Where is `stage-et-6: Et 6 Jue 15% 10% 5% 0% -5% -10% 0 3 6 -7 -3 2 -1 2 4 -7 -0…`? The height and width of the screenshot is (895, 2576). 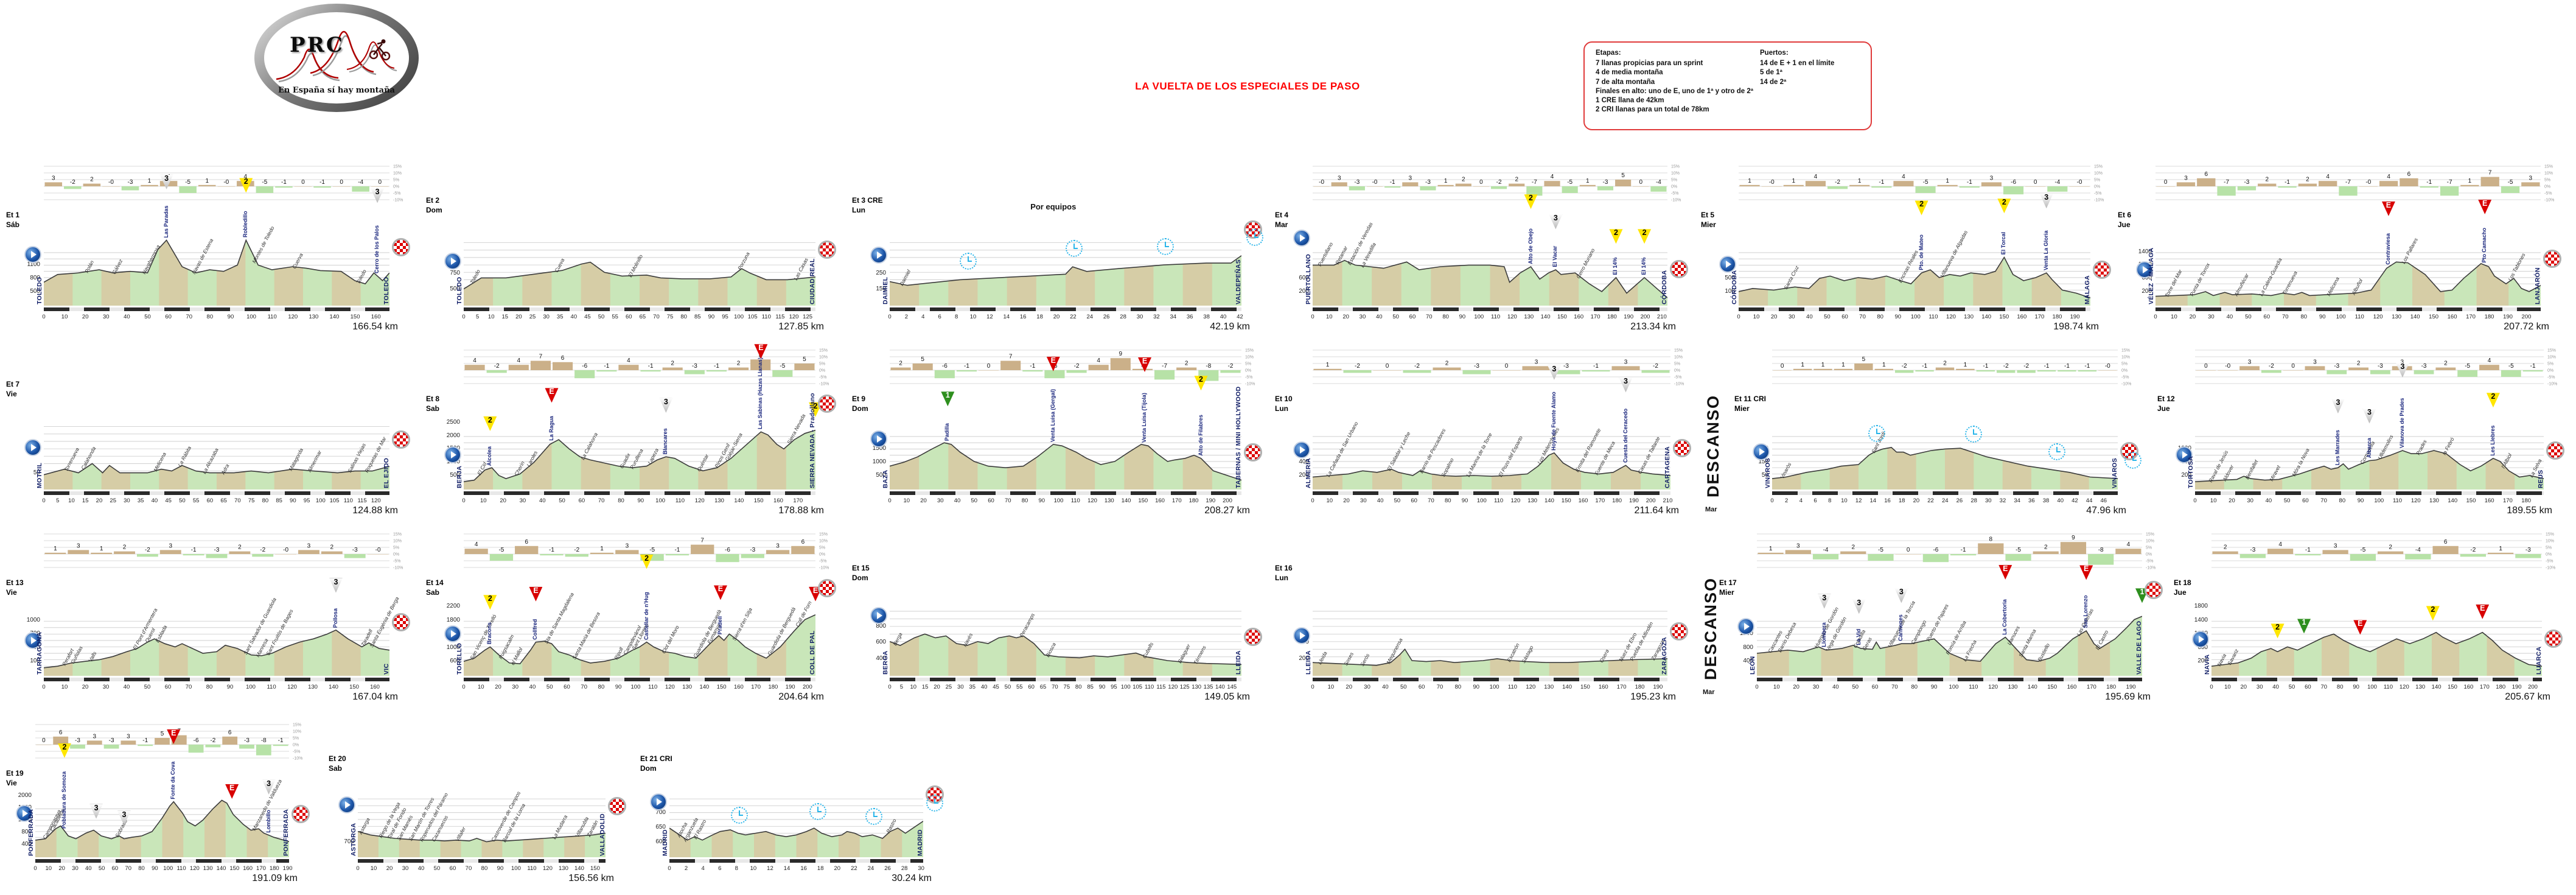 stage-et-6: Et 6 Jue 15% 10% 5% 0% -5% -10% 0 3 6 -7 -3 2 -1 2 4 -7 -0… is located at coordinates (2344, 247).